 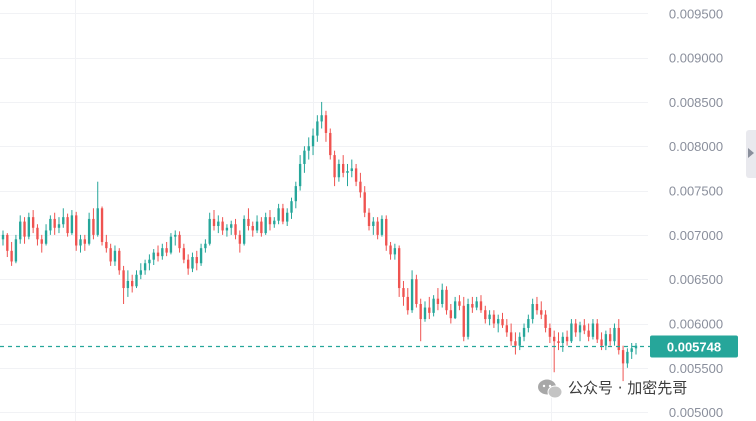 I want to click on y-tick-label-8: 0.005500, so click(x=696, y=368).